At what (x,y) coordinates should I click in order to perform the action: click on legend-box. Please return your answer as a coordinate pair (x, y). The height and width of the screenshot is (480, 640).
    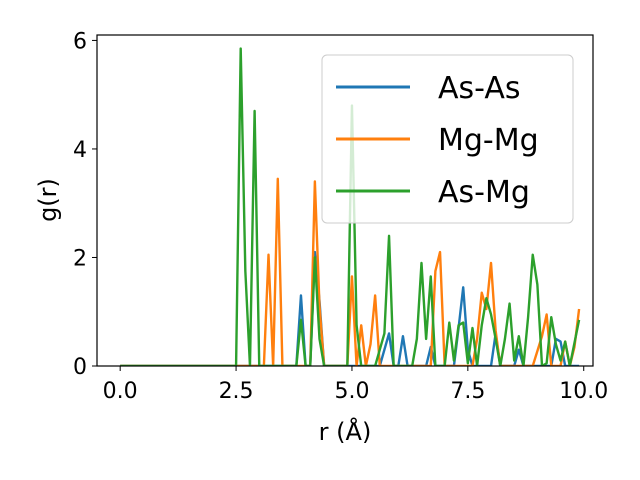
    Looking at the image, I should click on (447, 139).